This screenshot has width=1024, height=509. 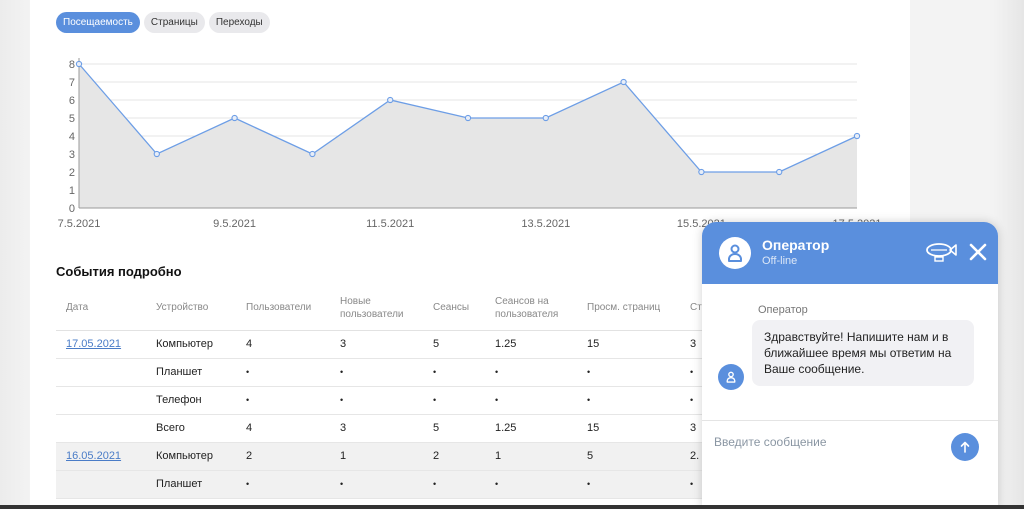 What do you see at coordinates (72, 209) in the screenshot?
I see `y-tick-label: 0` at bounding box center [72, 209].